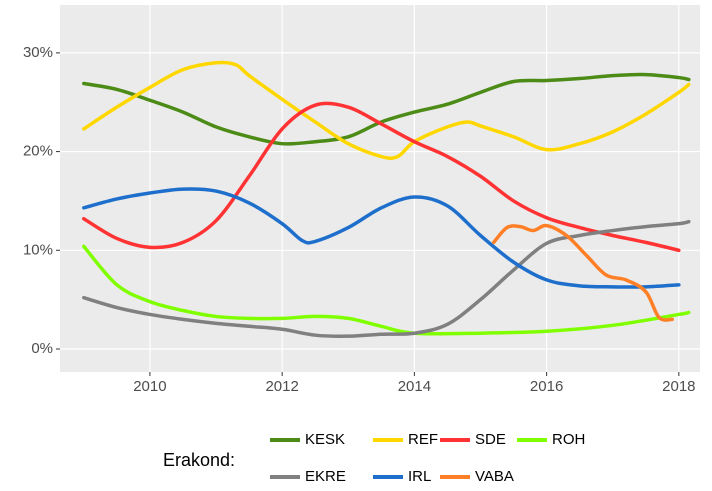  Describe the element at coordinates (423, 439) in the screenshot. I see `legend-label: REF` at that location.